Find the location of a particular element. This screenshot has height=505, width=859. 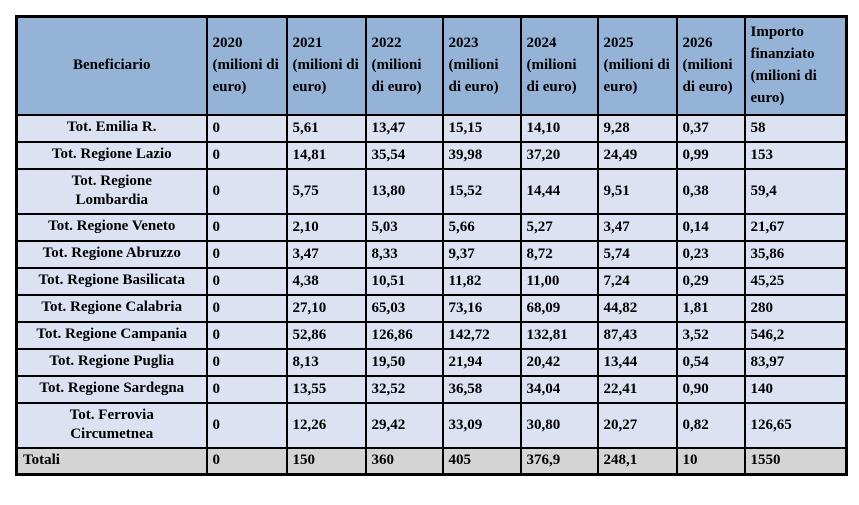

value-cell: 0,54 is located at coordinates (710, 362).